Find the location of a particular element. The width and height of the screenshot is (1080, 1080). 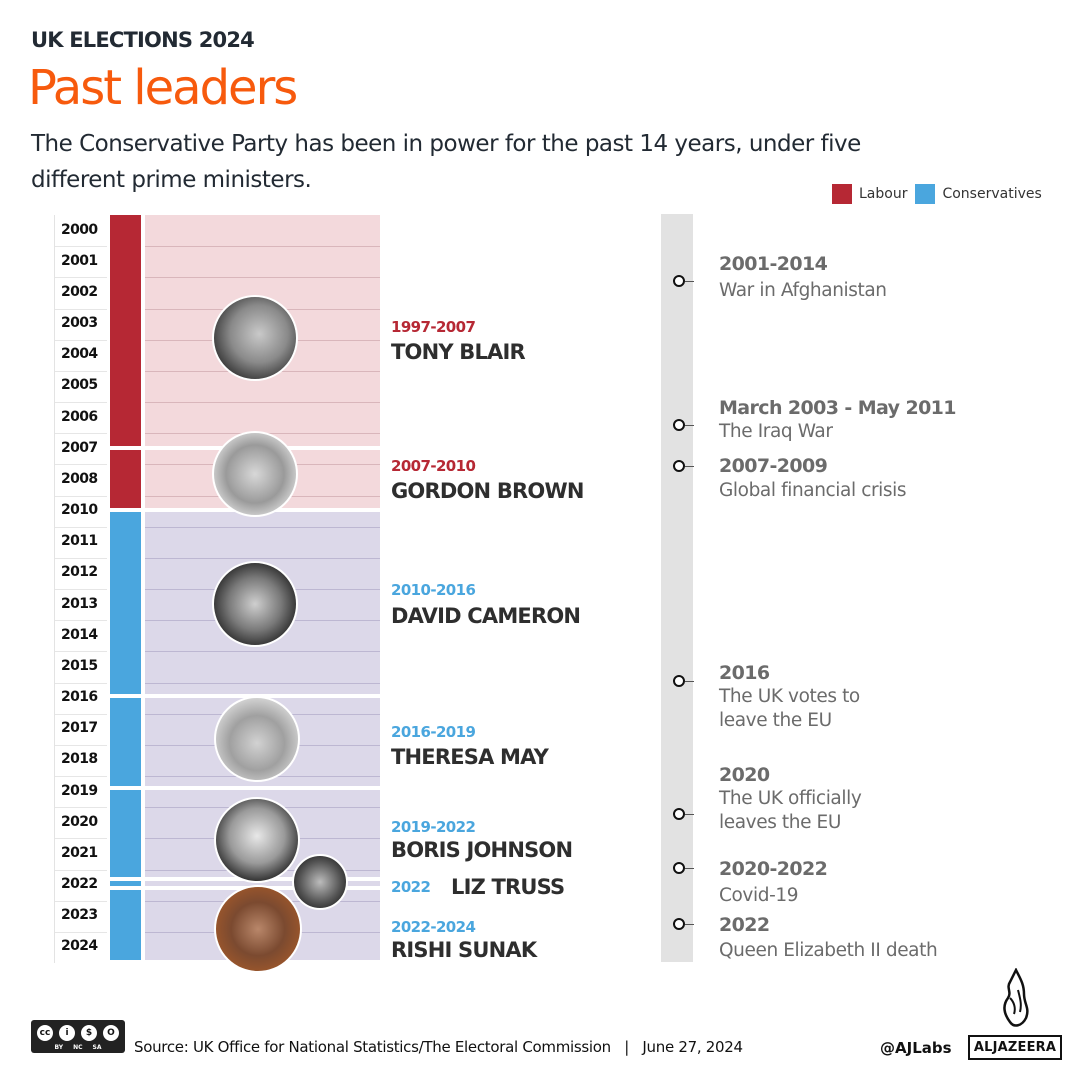

sharealike-icon: O is located at coordinates (111, 1032).